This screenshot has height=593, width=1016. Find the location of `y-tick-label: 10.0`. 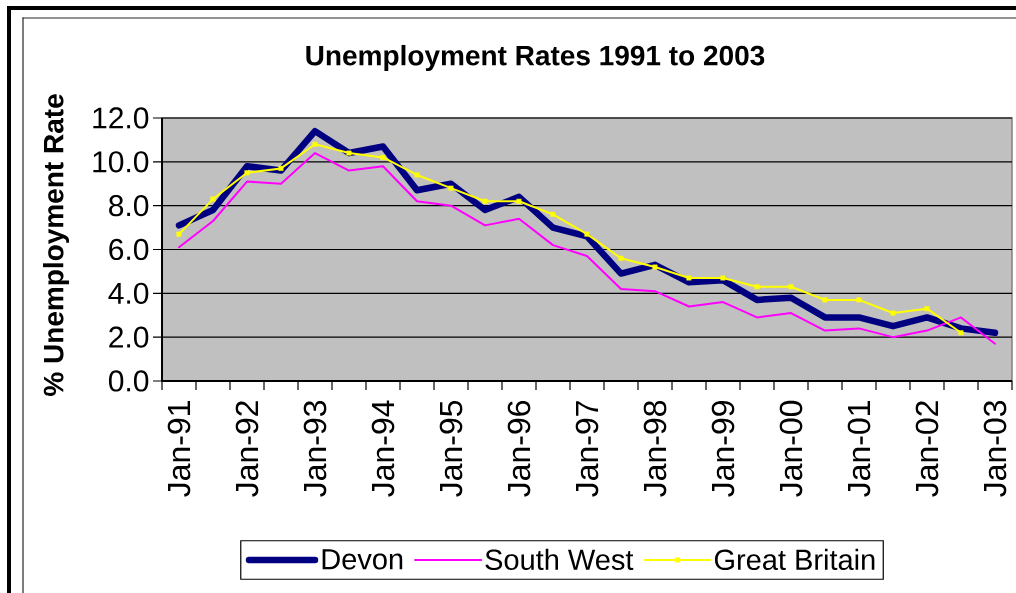

y-tick-label: 10.0 is located at coordinates (121, 162).